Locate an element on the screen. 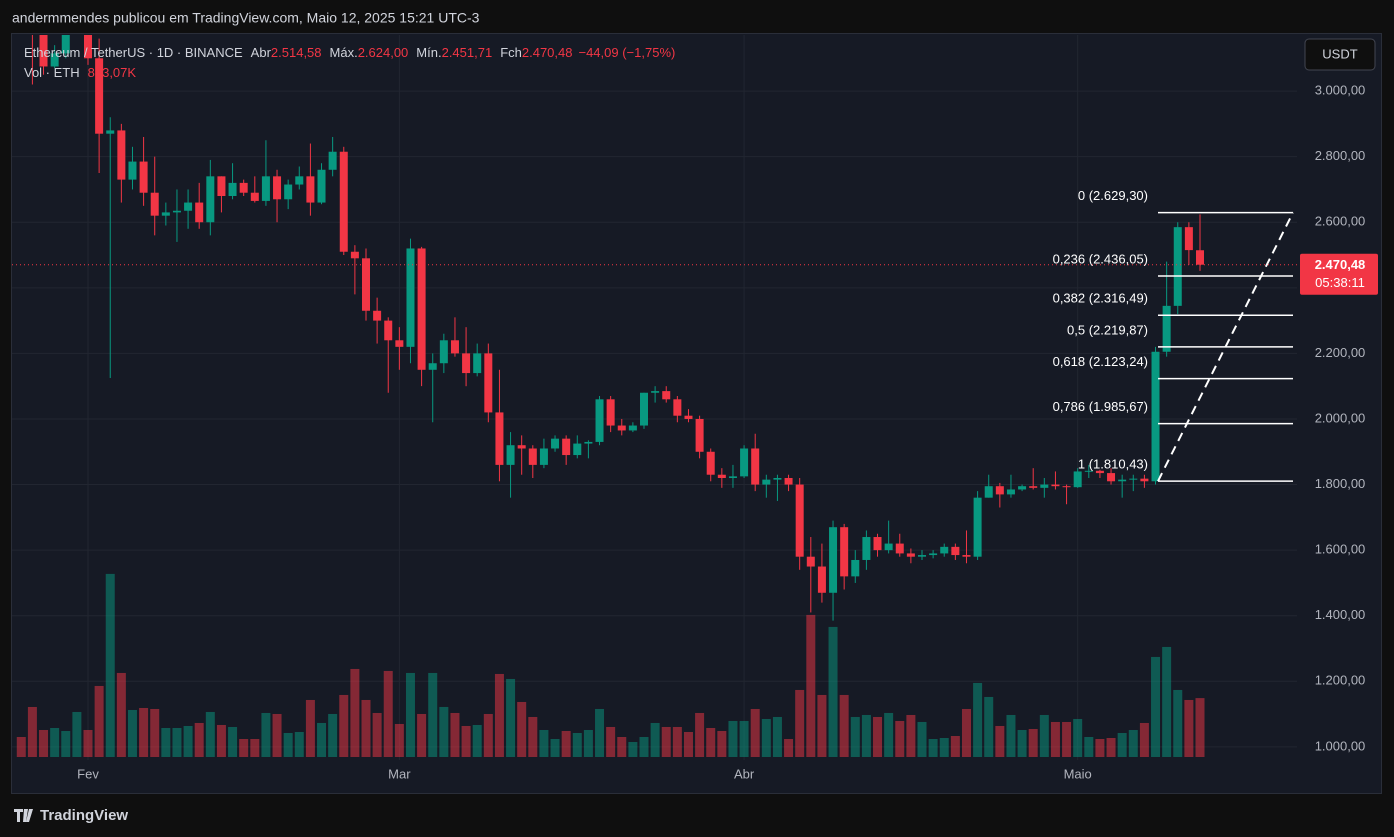 The image size is (1394, 837). y-tick-label: 2.000,00 is located at coordinates (1340, 417).